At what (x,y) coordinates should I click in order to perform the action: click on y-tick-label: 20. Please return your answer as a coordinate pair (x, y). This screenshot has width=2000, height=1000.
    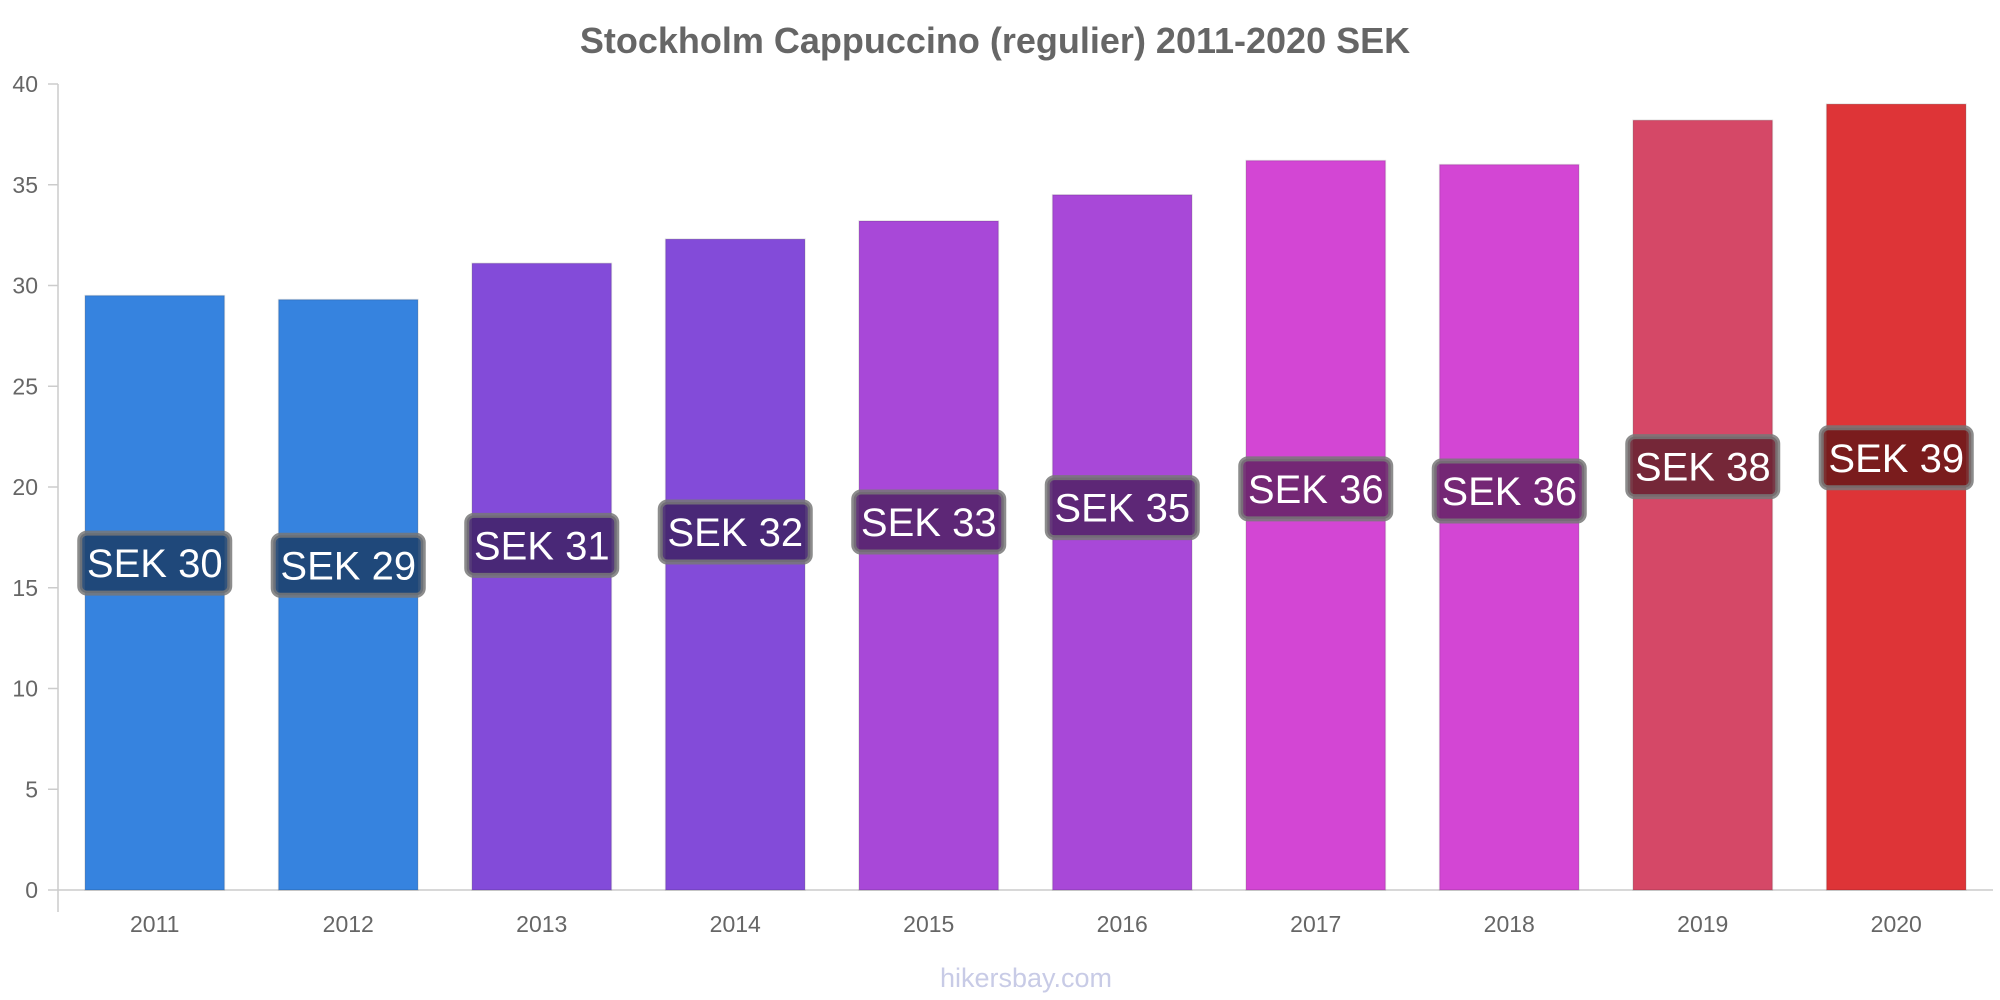
    Looking at the image, I should click on (25, 487).